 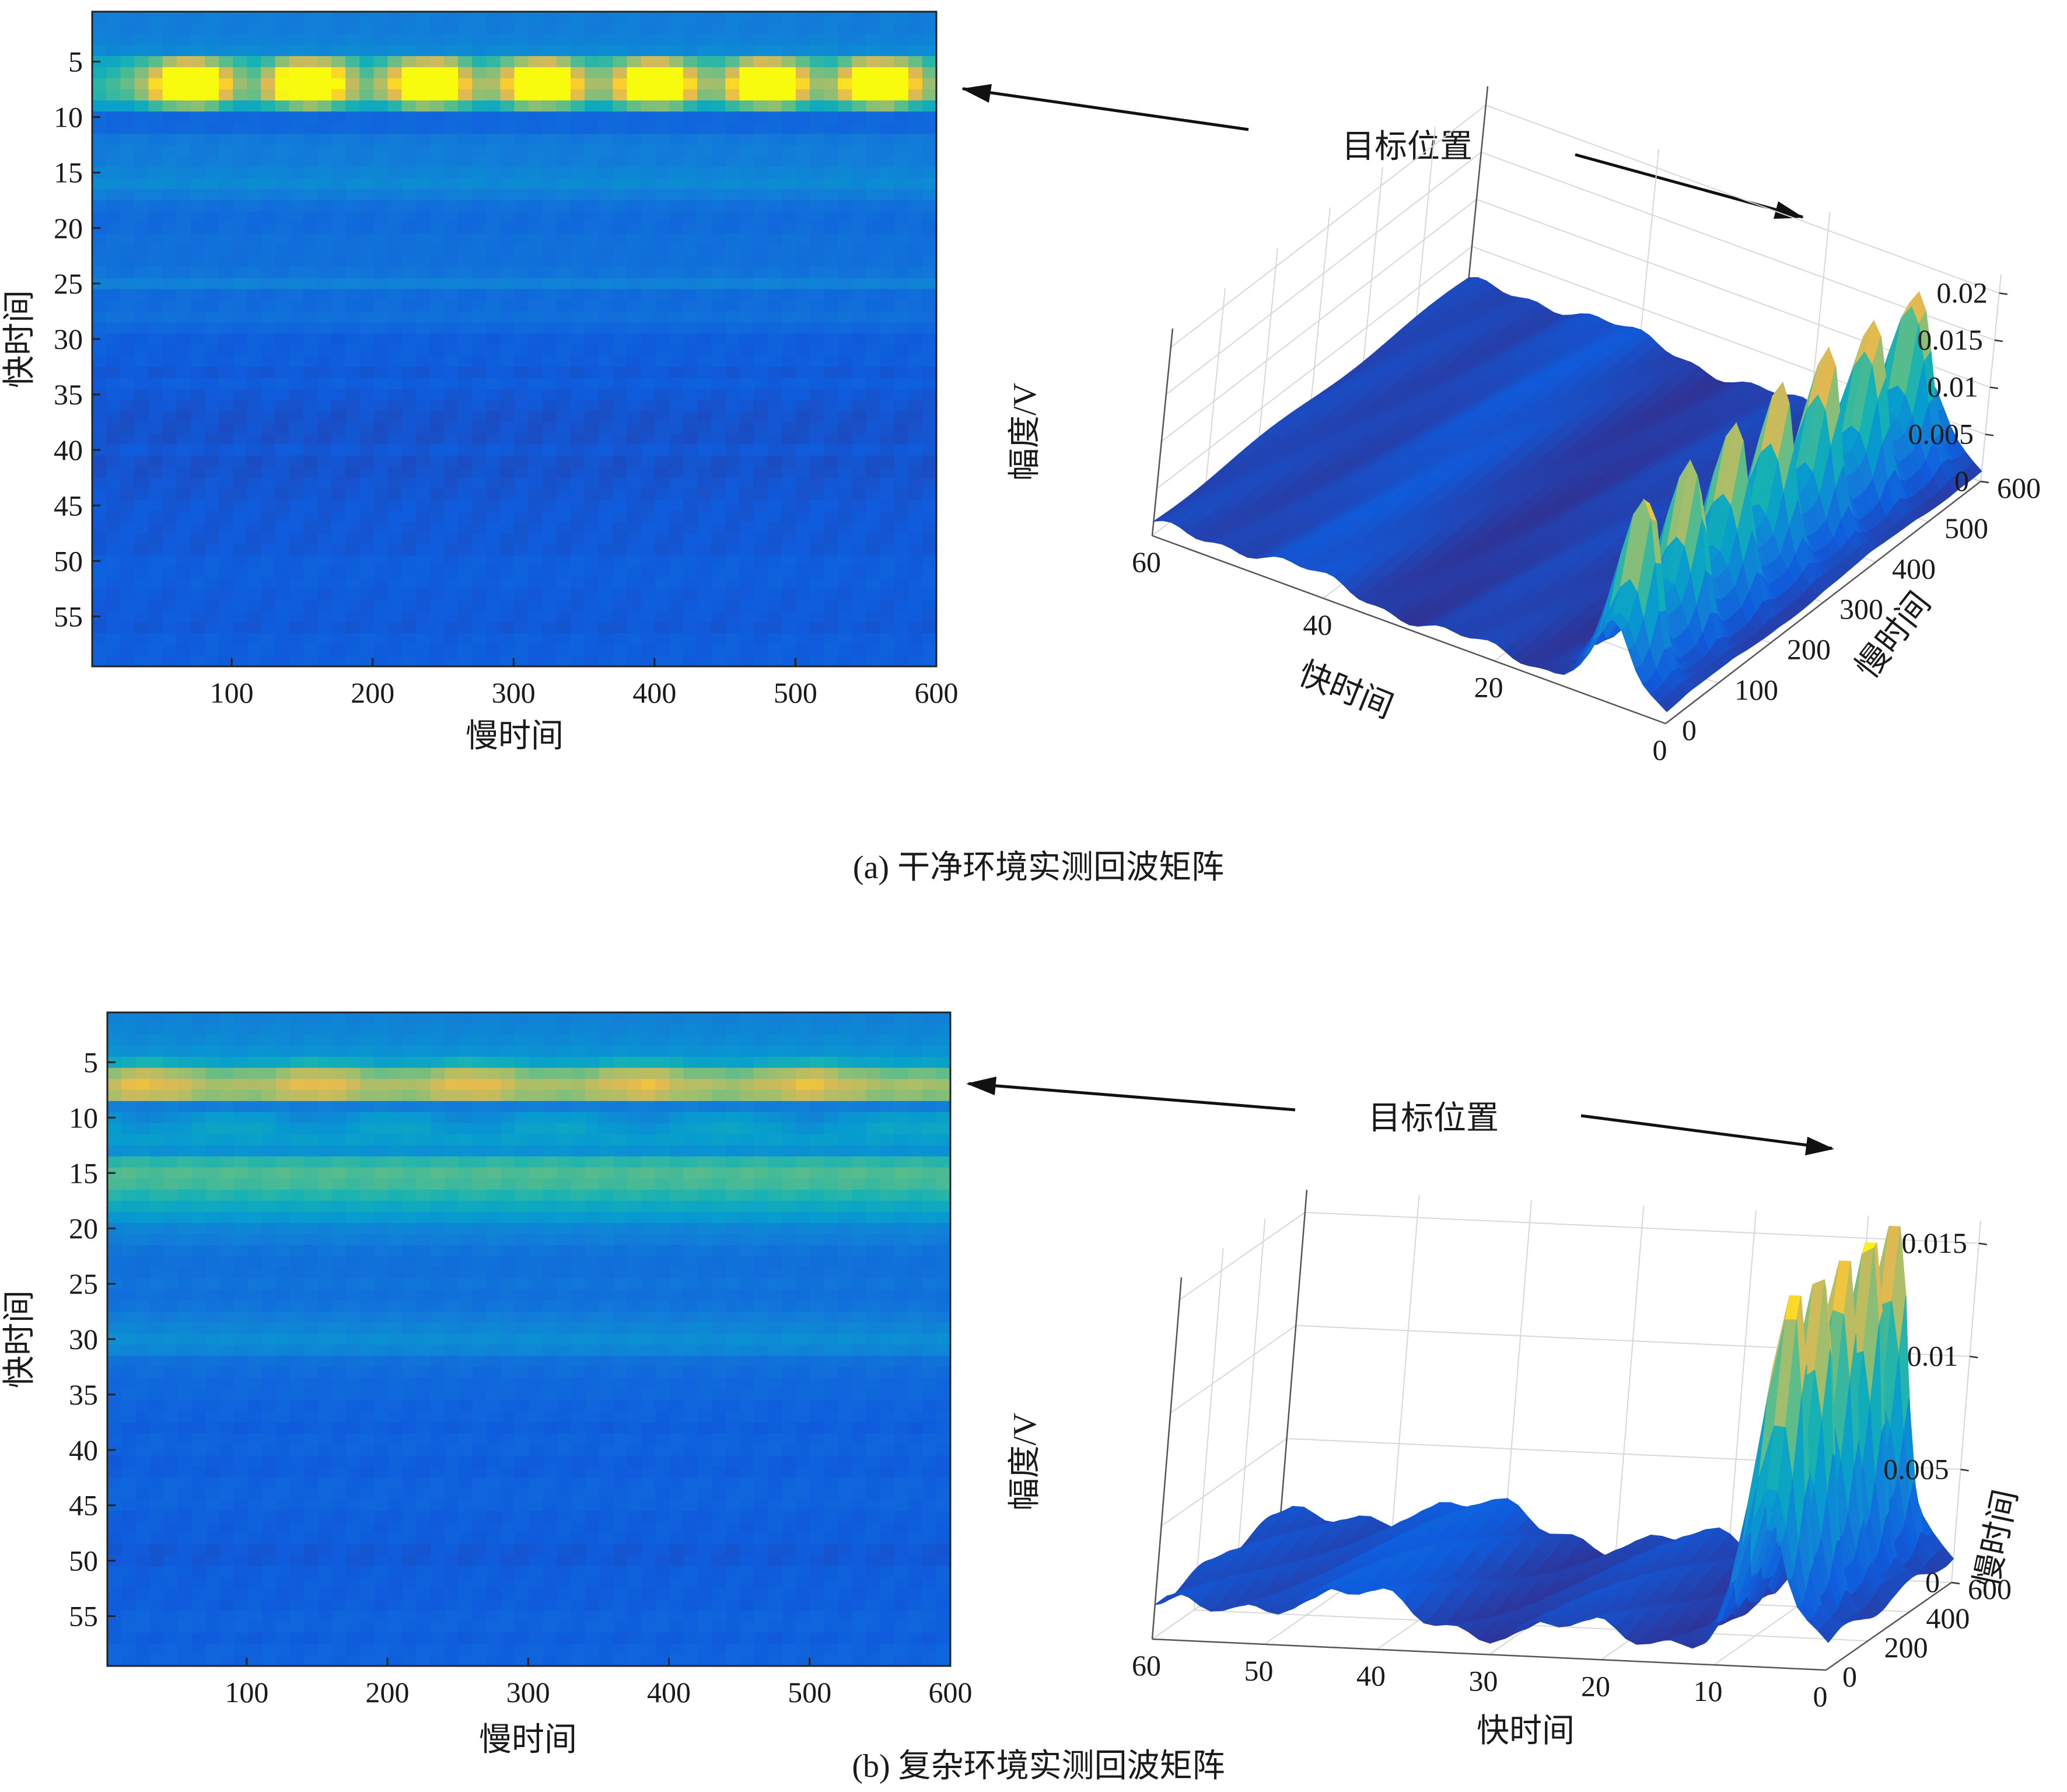 I want to click on panel-a-heatmap-xtick-label: 400, so click(x=654, y=692).